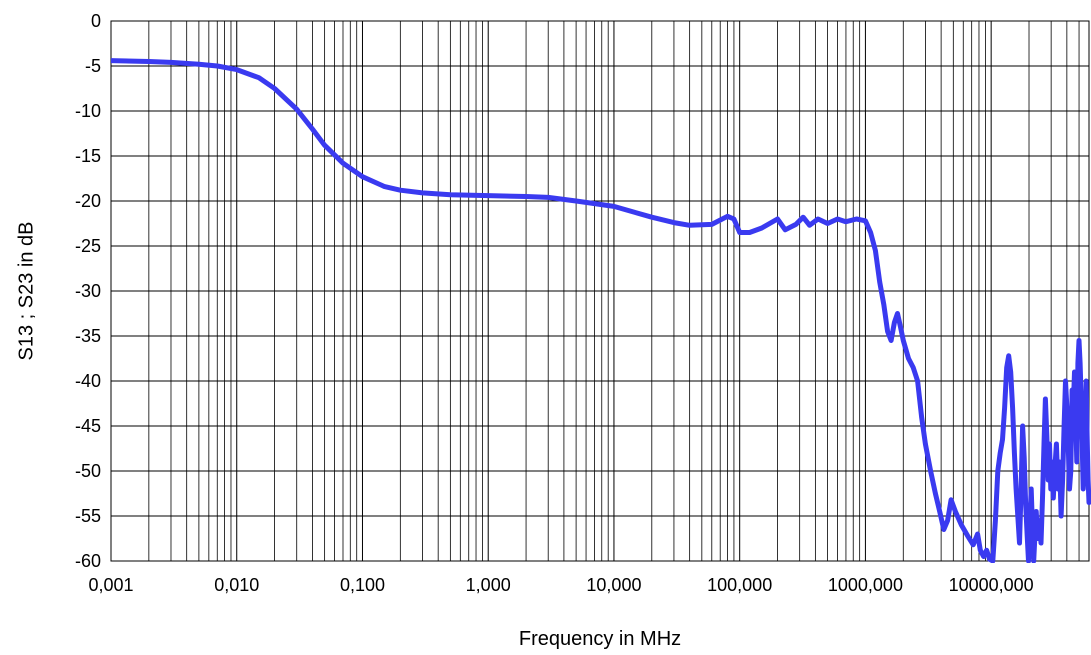  What do you see at coordinates (600, 639) in the screenshot?
I see `x-axis-title: Frequency in MHz` at bounding box center [600, 639].